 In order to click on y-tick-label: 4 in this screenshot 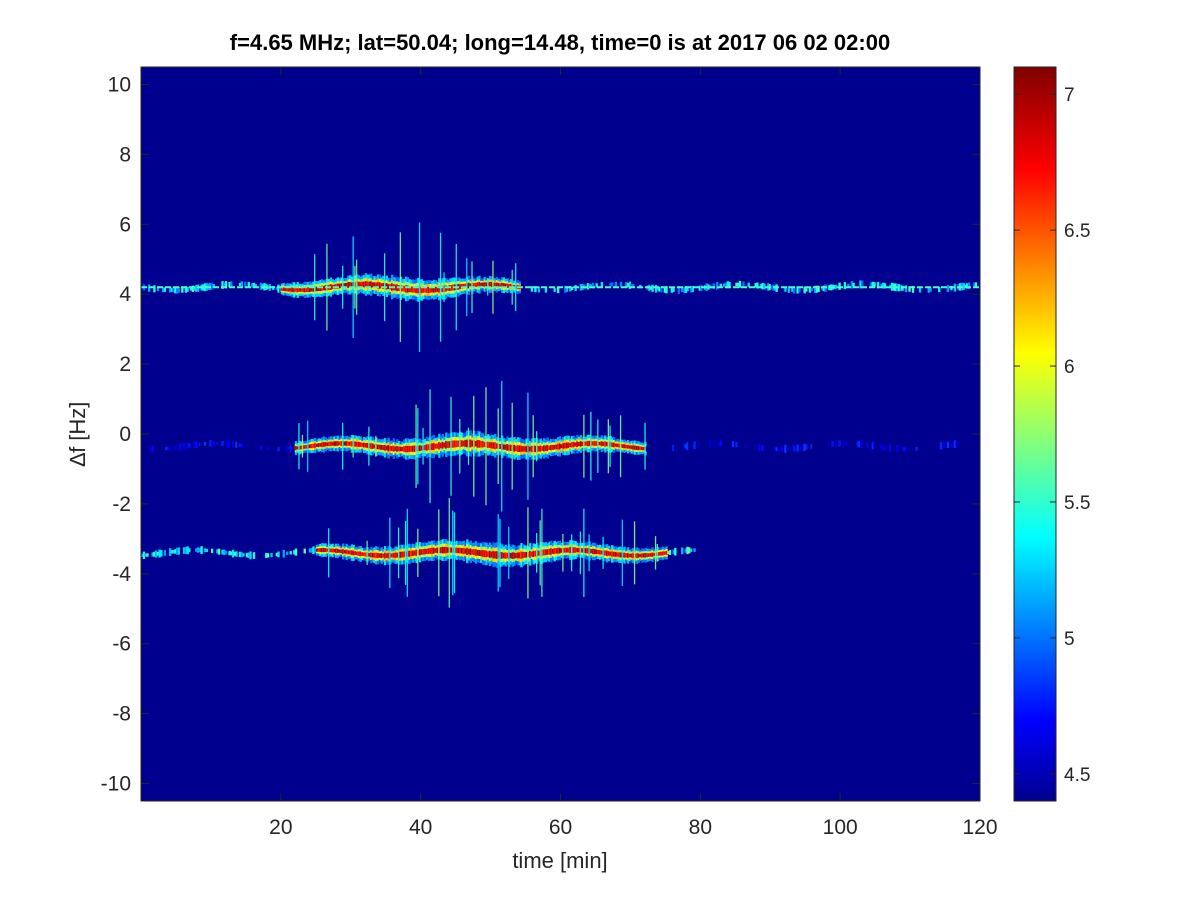, I will do `click(125, 294)`.